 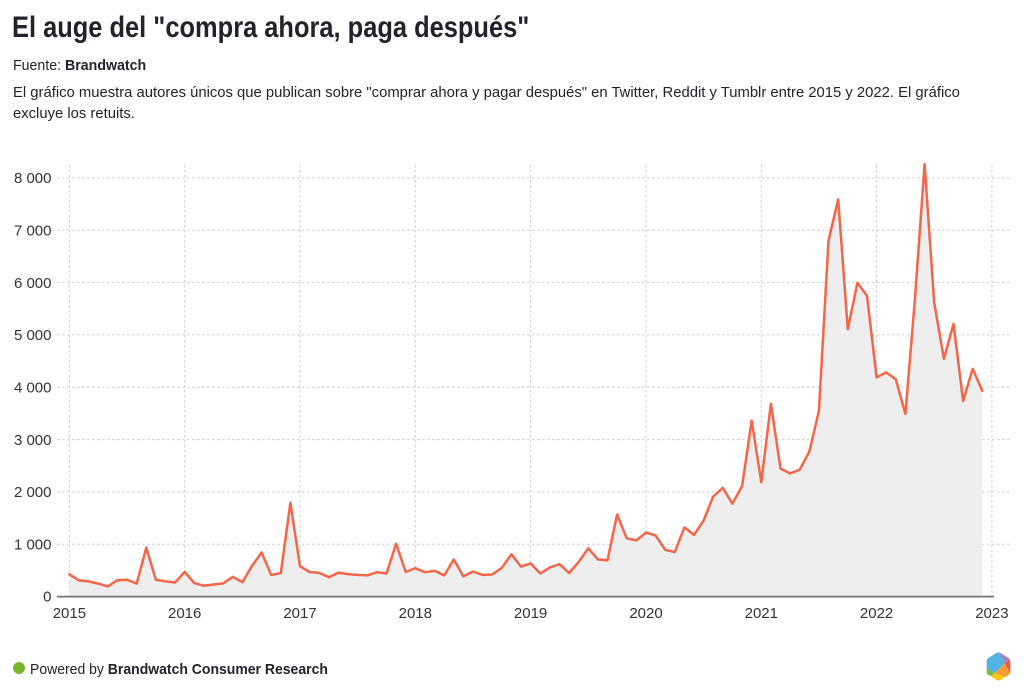 I want to click on svg-text: 8 000, so click(x=33, y=178).